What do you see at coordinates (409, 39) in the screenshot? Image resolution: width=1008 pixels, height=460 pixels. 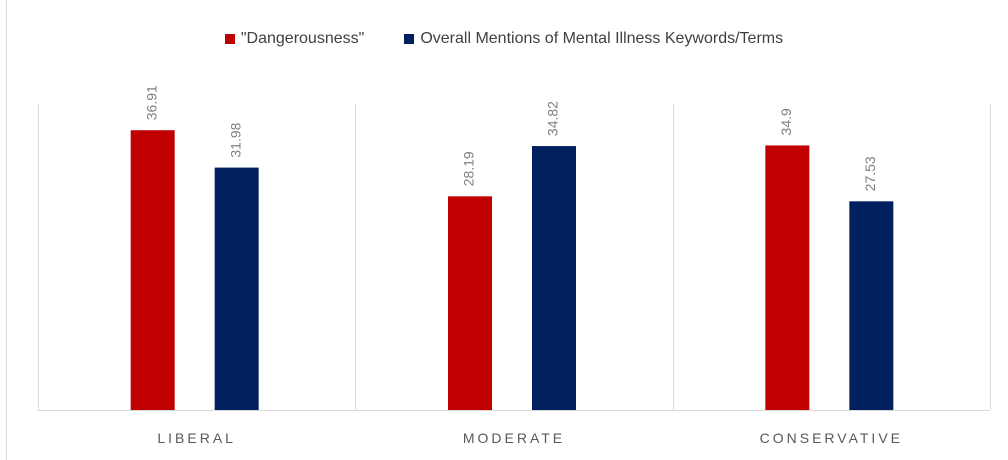 I see `legend-swatch-overall-mentions` at bounding box center [409, 39].